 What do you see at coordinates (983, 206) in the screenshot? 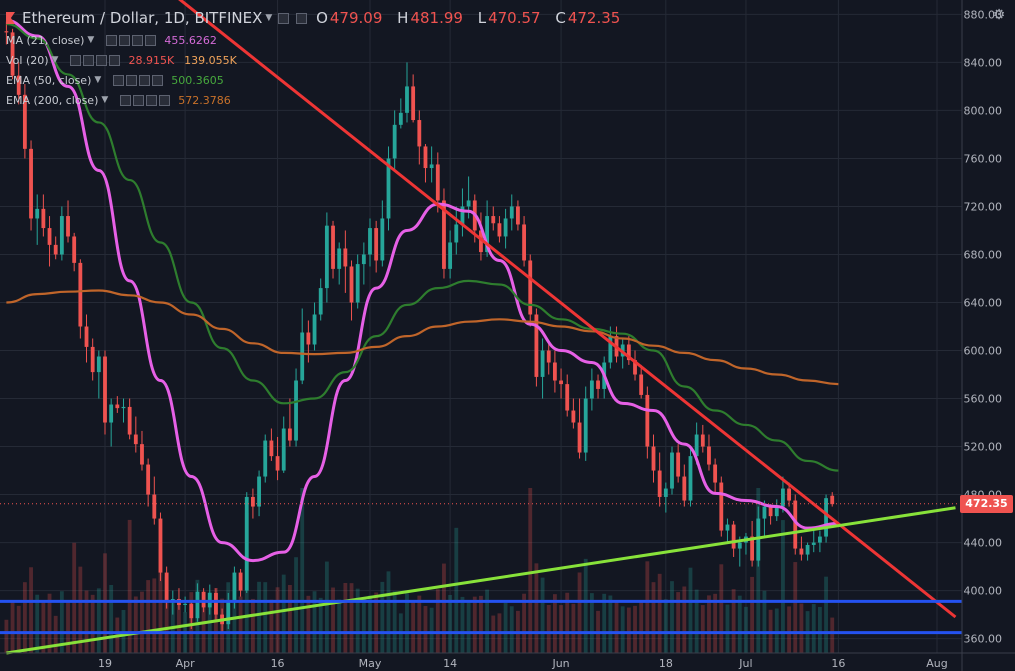
I see `y-tick-label: 720.00` at bounding box center [983, 206].